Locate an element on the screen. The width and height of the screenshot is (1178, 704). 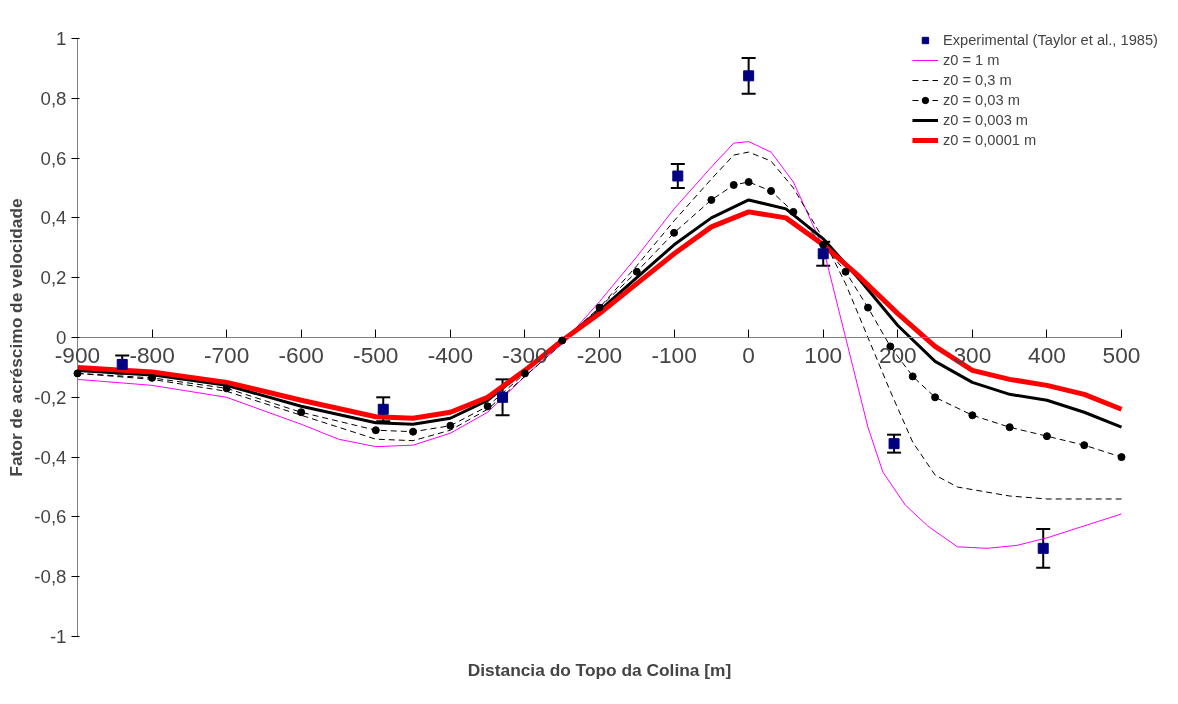
y-tick-label: -0,4 is located at coordinates (50, 457).